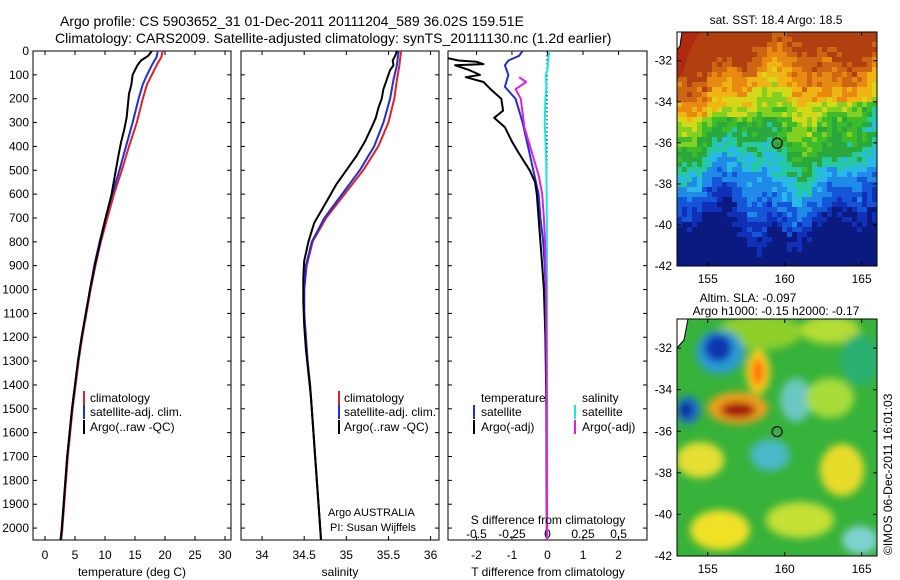 The image size is (900, 580). What do you see at coordinates (106, 295) in the screenshot?
I see `series-argo-raw-qc` at bounding box center [106, 295].